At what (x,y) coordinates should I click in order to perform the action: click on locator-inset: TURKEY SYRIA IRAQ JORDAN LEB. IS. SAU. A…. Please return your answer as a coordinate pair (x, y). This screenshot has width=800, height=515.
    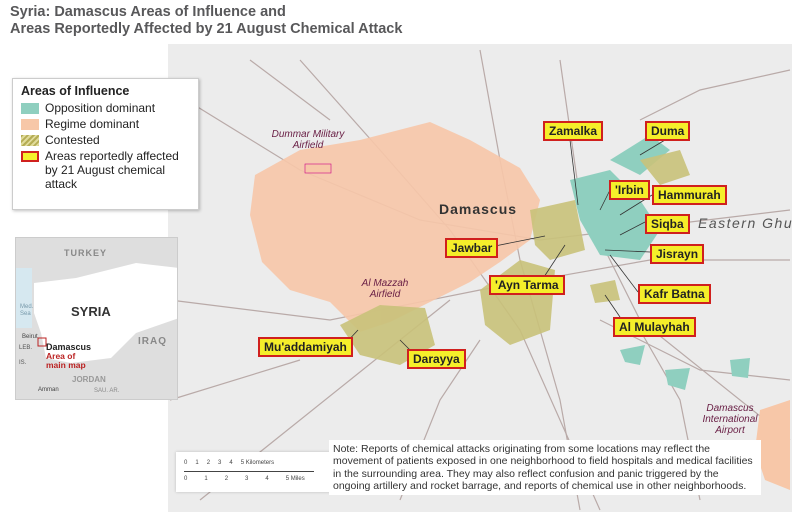
    Looking at the image, I should click on (96, 318).